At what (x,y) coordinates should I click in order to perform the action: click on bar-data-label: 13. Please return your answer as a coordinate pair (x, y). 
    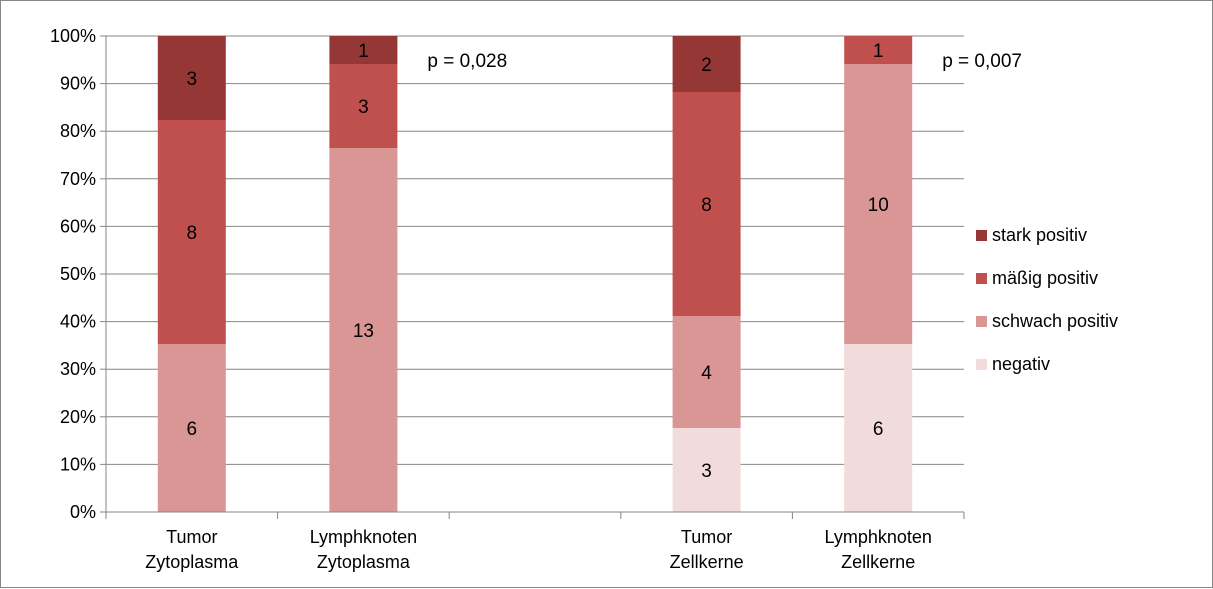
    Looking at the image, I should click on (363, 331).